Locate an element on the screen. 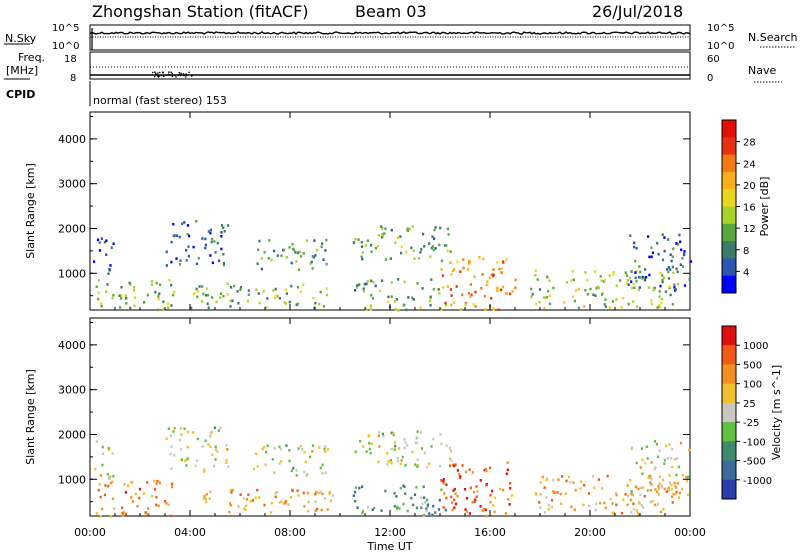 This screenshot has height=554, width=800. velocity-colorbar-title: Velocity [m s^-1] is located at coordinates (776, 412).